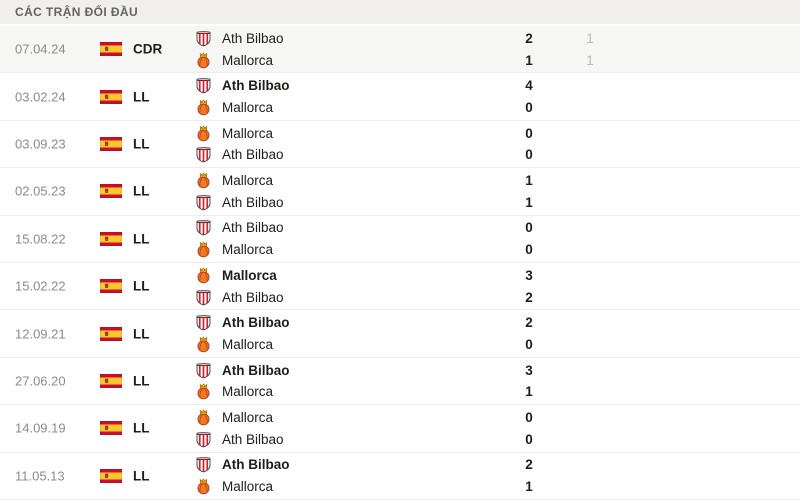 The image size is (800, 500). I want to click on match-date: 02.05.23, so click(40, 191).